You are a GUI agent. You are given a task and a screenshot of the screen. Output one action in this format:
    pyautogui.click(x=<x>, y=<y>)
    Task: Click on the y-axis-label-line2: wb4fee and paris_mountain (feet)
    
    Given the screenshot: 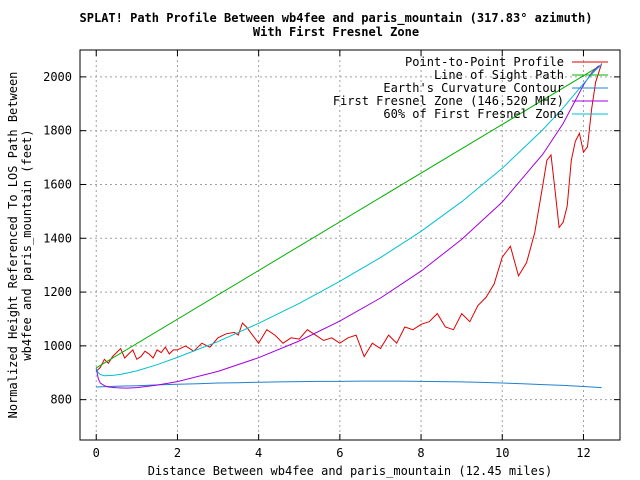 What is the action you would take?
    pyautogui.click(x=27, y=244)
    